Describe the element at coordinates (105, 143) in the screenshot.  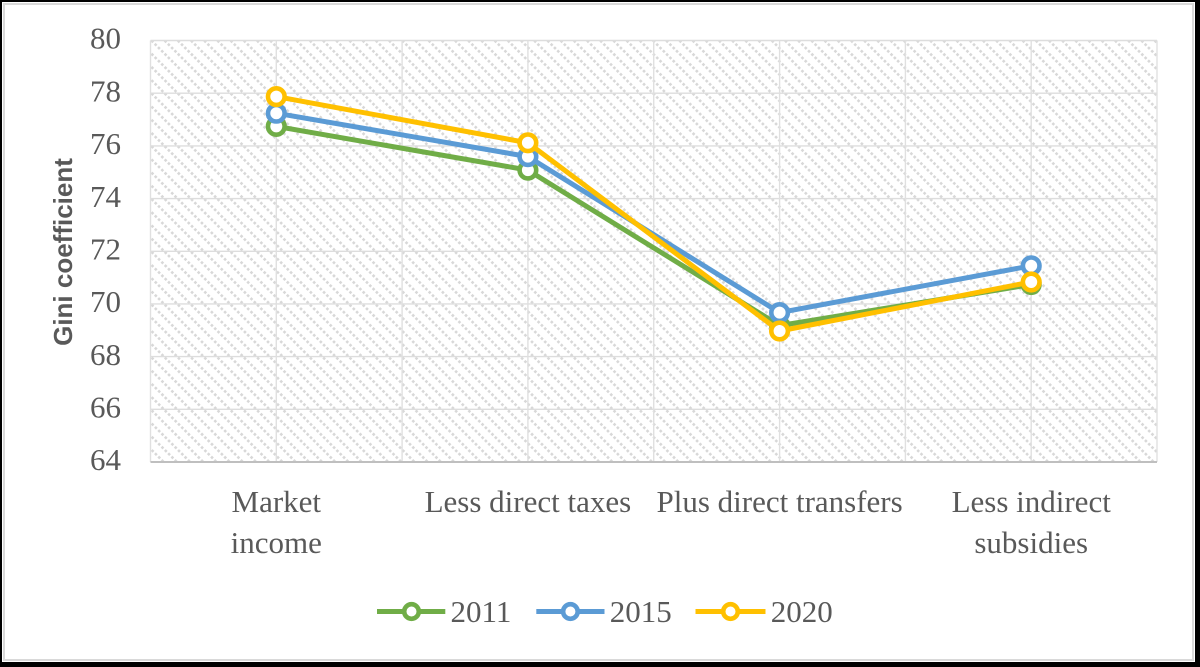
I see `svg-text: 76` at that location.